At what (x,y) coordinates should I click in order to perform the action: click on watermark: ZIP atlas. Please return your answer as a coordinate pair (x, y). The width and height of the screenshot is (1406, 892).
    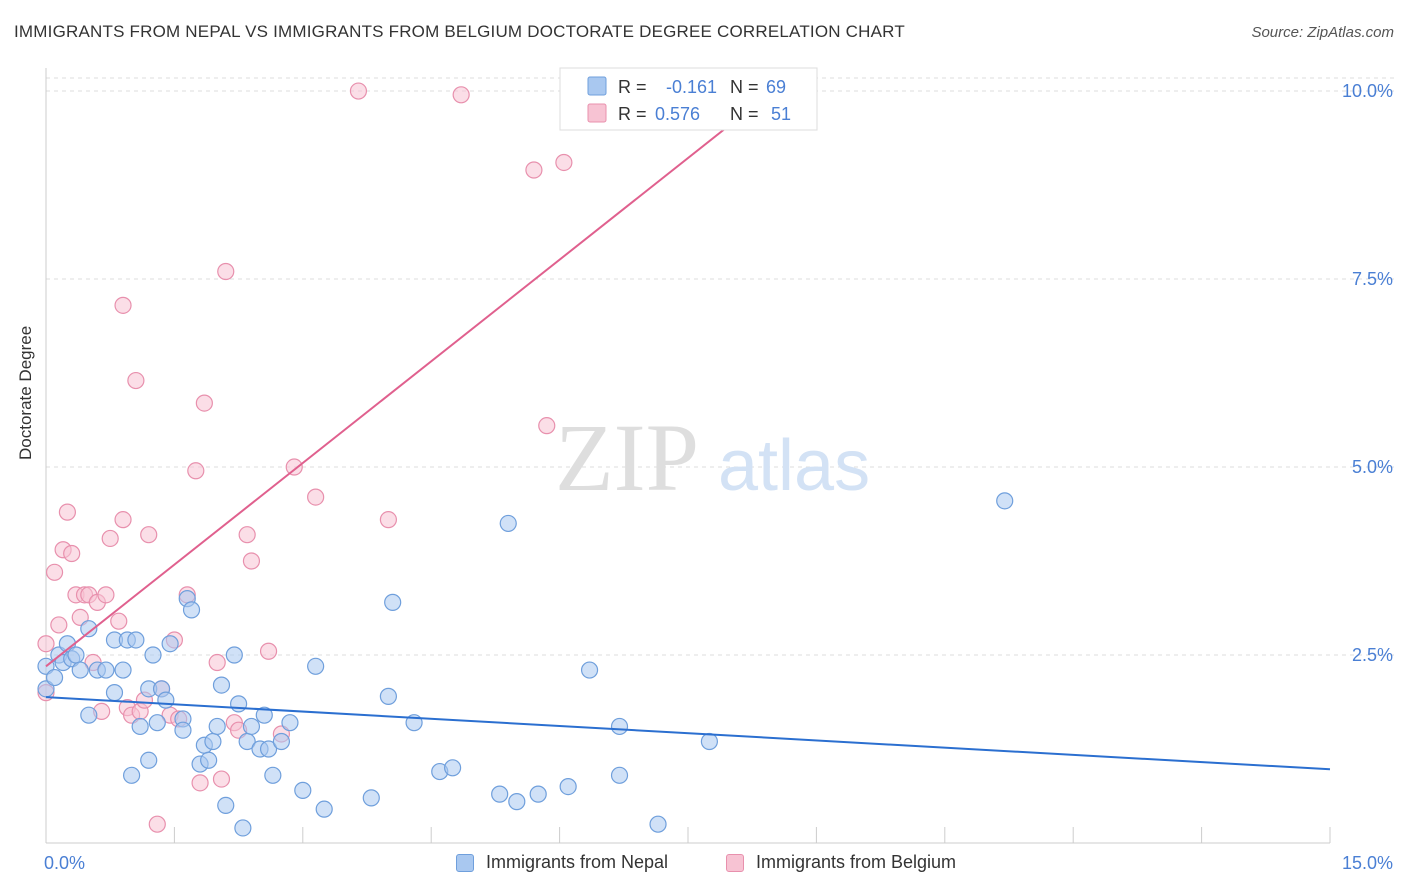
    Looking at the image, I should click on (712, 457).